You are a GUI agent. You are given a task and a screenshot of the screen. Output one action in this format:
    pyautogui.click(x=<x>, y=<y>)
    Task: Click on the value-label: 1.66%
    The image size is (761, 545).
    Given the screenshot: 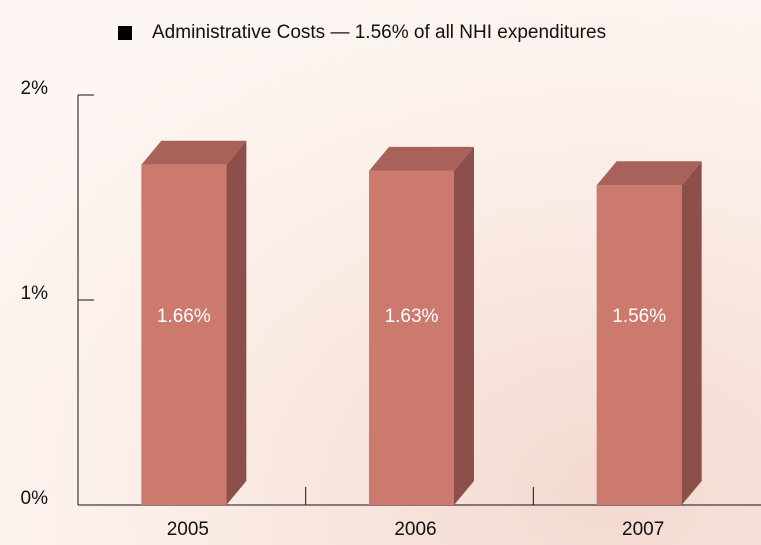 What is the action you would take?
    pyautogui.click(x=184, y=316)
    